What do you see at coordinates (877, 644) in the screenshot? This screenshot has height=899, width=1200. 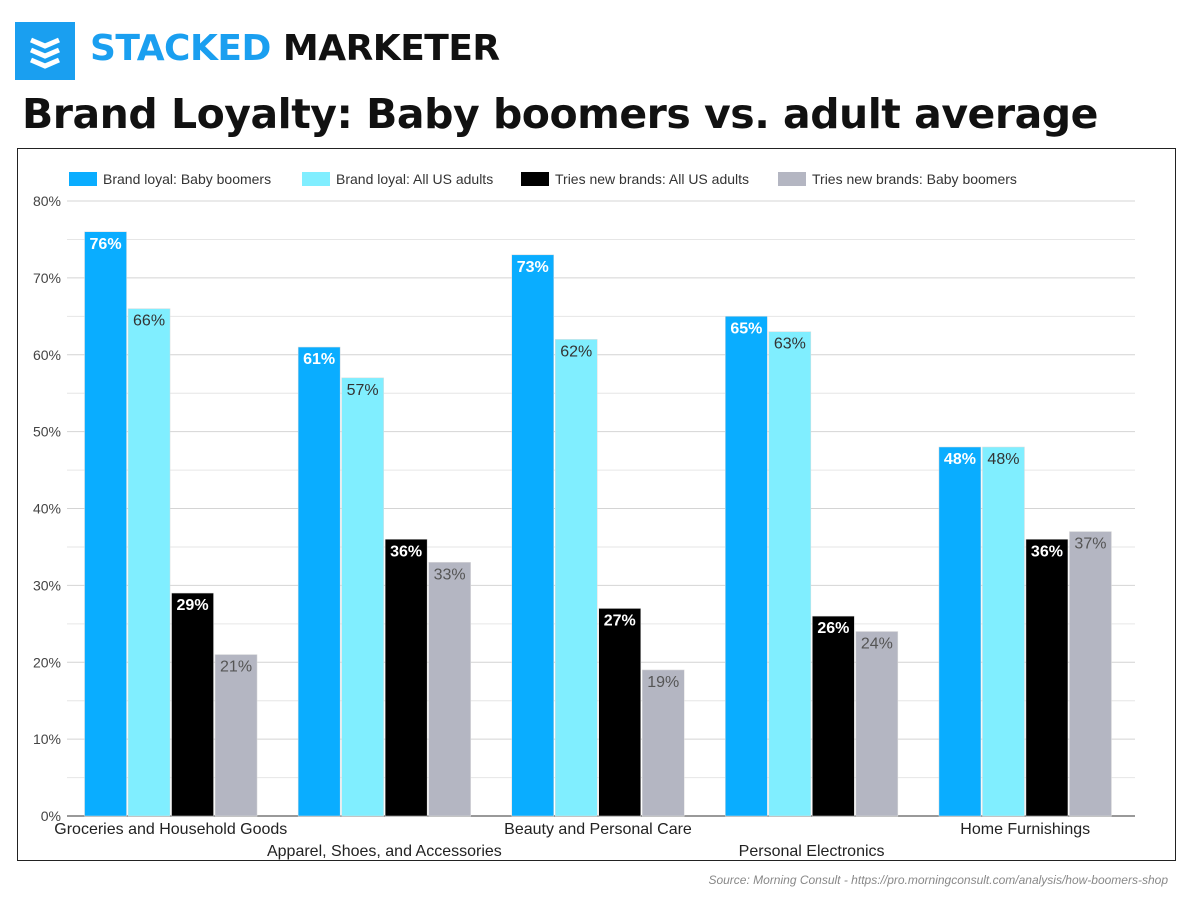 I see `data-label: 24%` at bounding box center [877, 644].